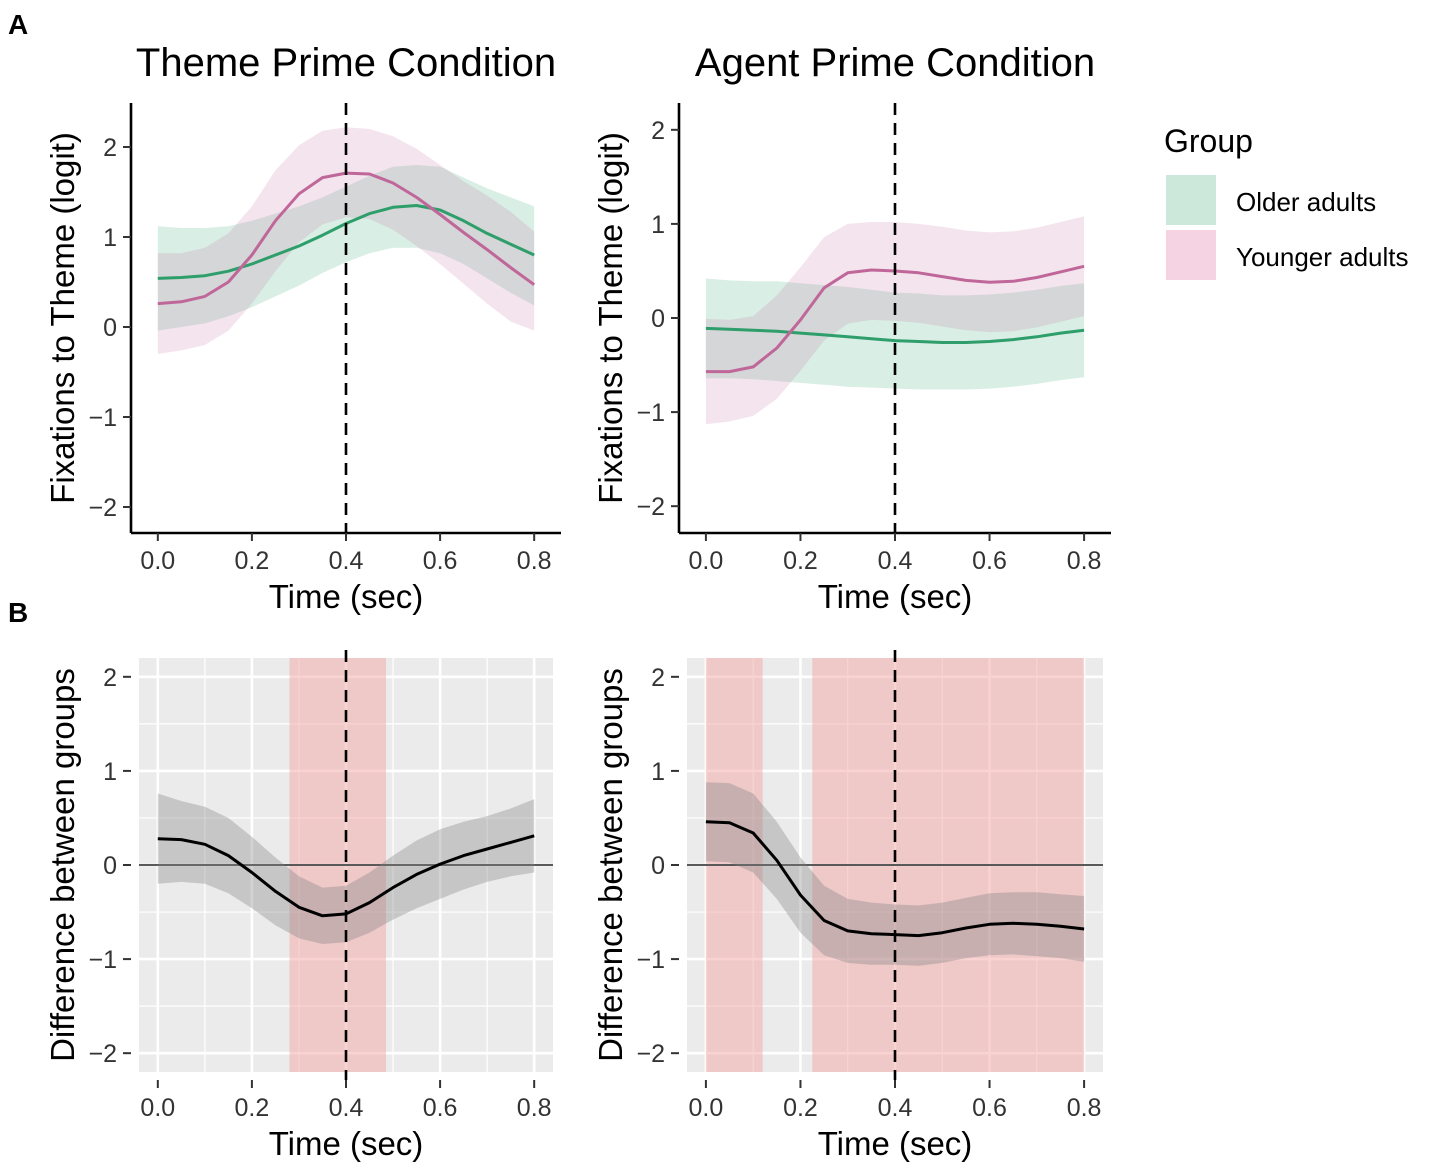 The width and height of the screenshot is (1430, 1172). Describe the element at coordinates (1322, 257) in the screenshot. I see `legend-label-younger-adults: Younger adults` at that location.